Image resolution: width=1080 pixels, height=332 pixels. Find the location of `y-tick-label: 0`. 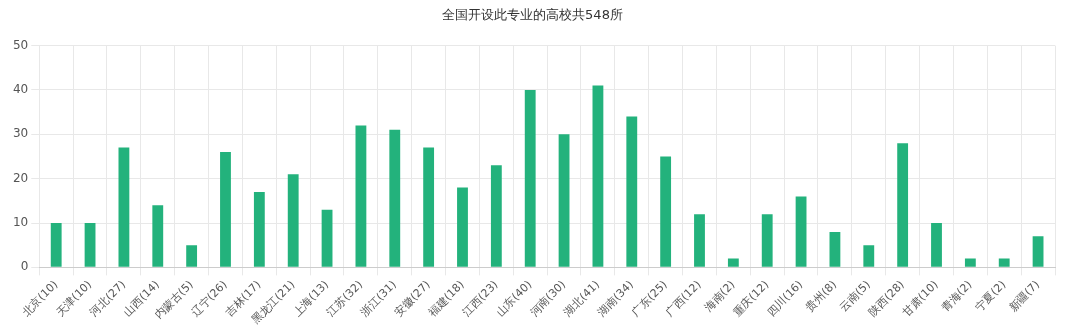

y-tick-label: 0 is located at coordinates (24, 266).